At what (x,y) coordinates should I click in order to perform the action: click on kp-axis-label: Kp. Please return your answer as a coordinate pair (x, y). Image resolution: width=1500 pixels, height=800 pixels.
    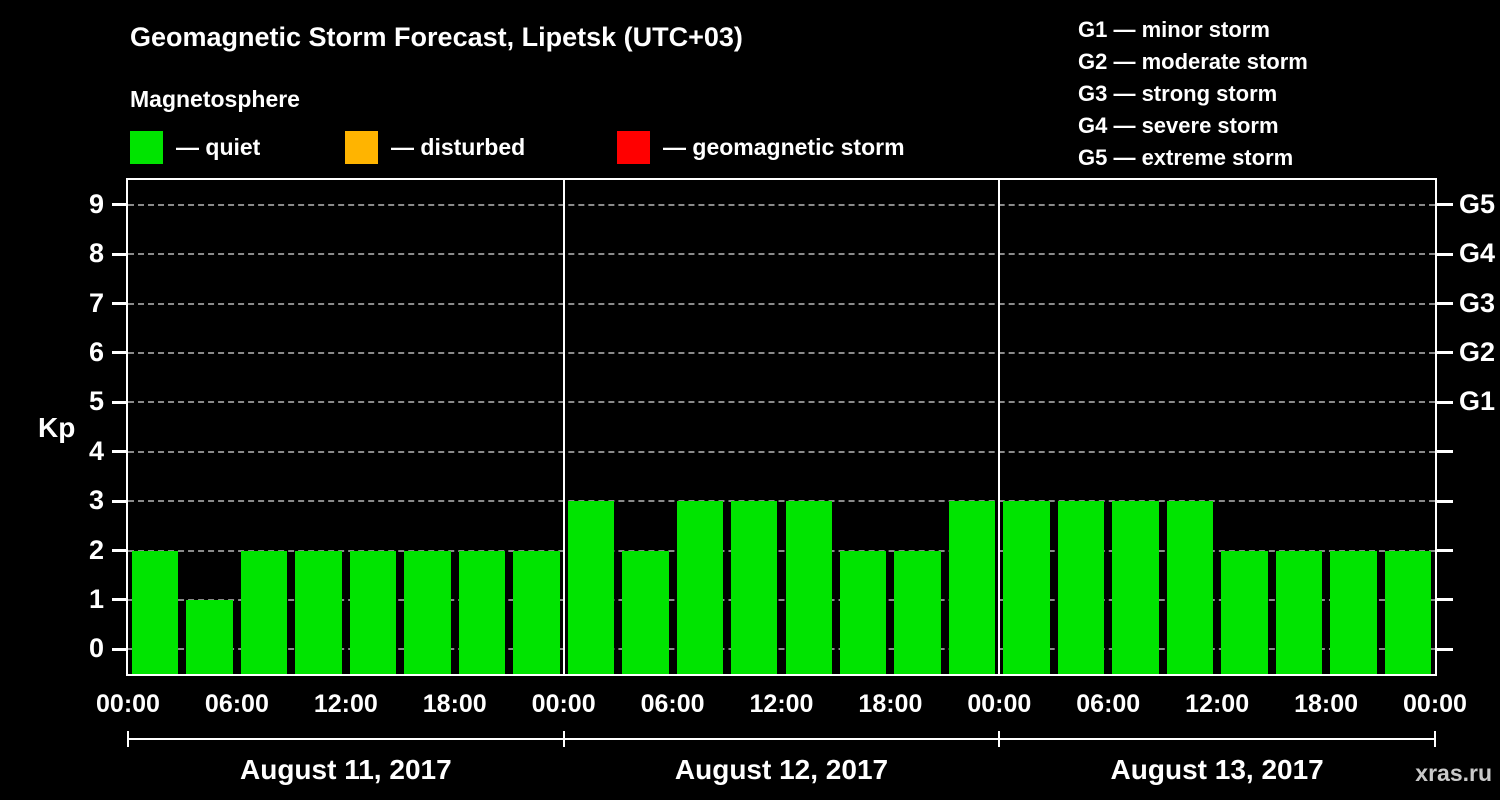
    Looking at the image, I should click on (57, 427).